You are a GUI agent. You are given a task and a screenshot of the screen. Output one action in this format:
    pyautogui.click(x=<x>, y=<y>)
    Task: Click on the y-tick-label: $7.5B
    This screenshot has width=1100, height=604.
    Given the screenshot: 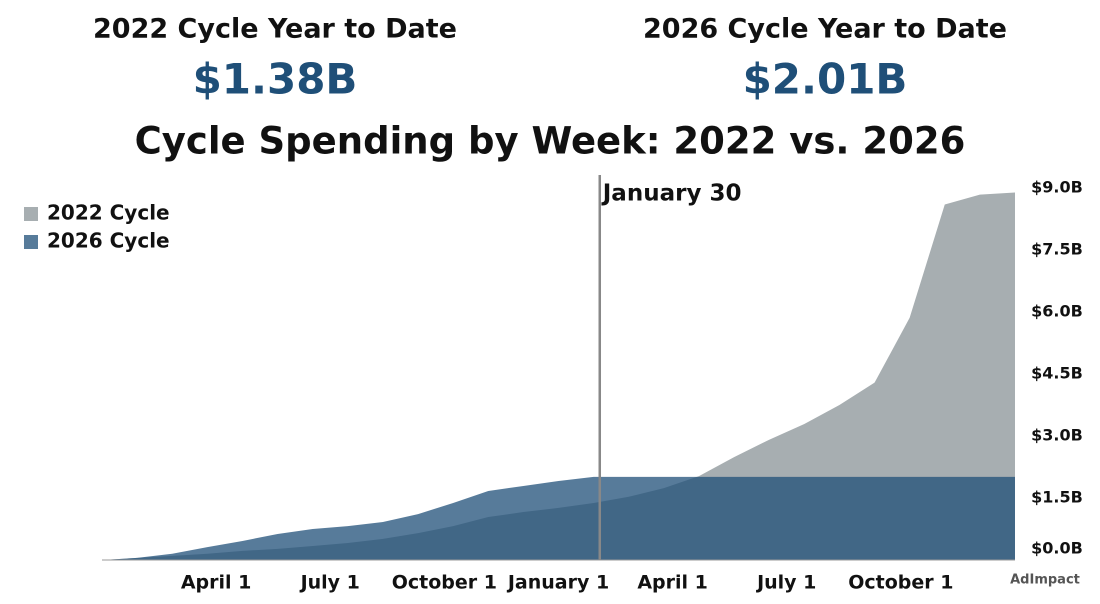 What is the action you would take?
    pyautogui.click(x=1057, y=249)
    